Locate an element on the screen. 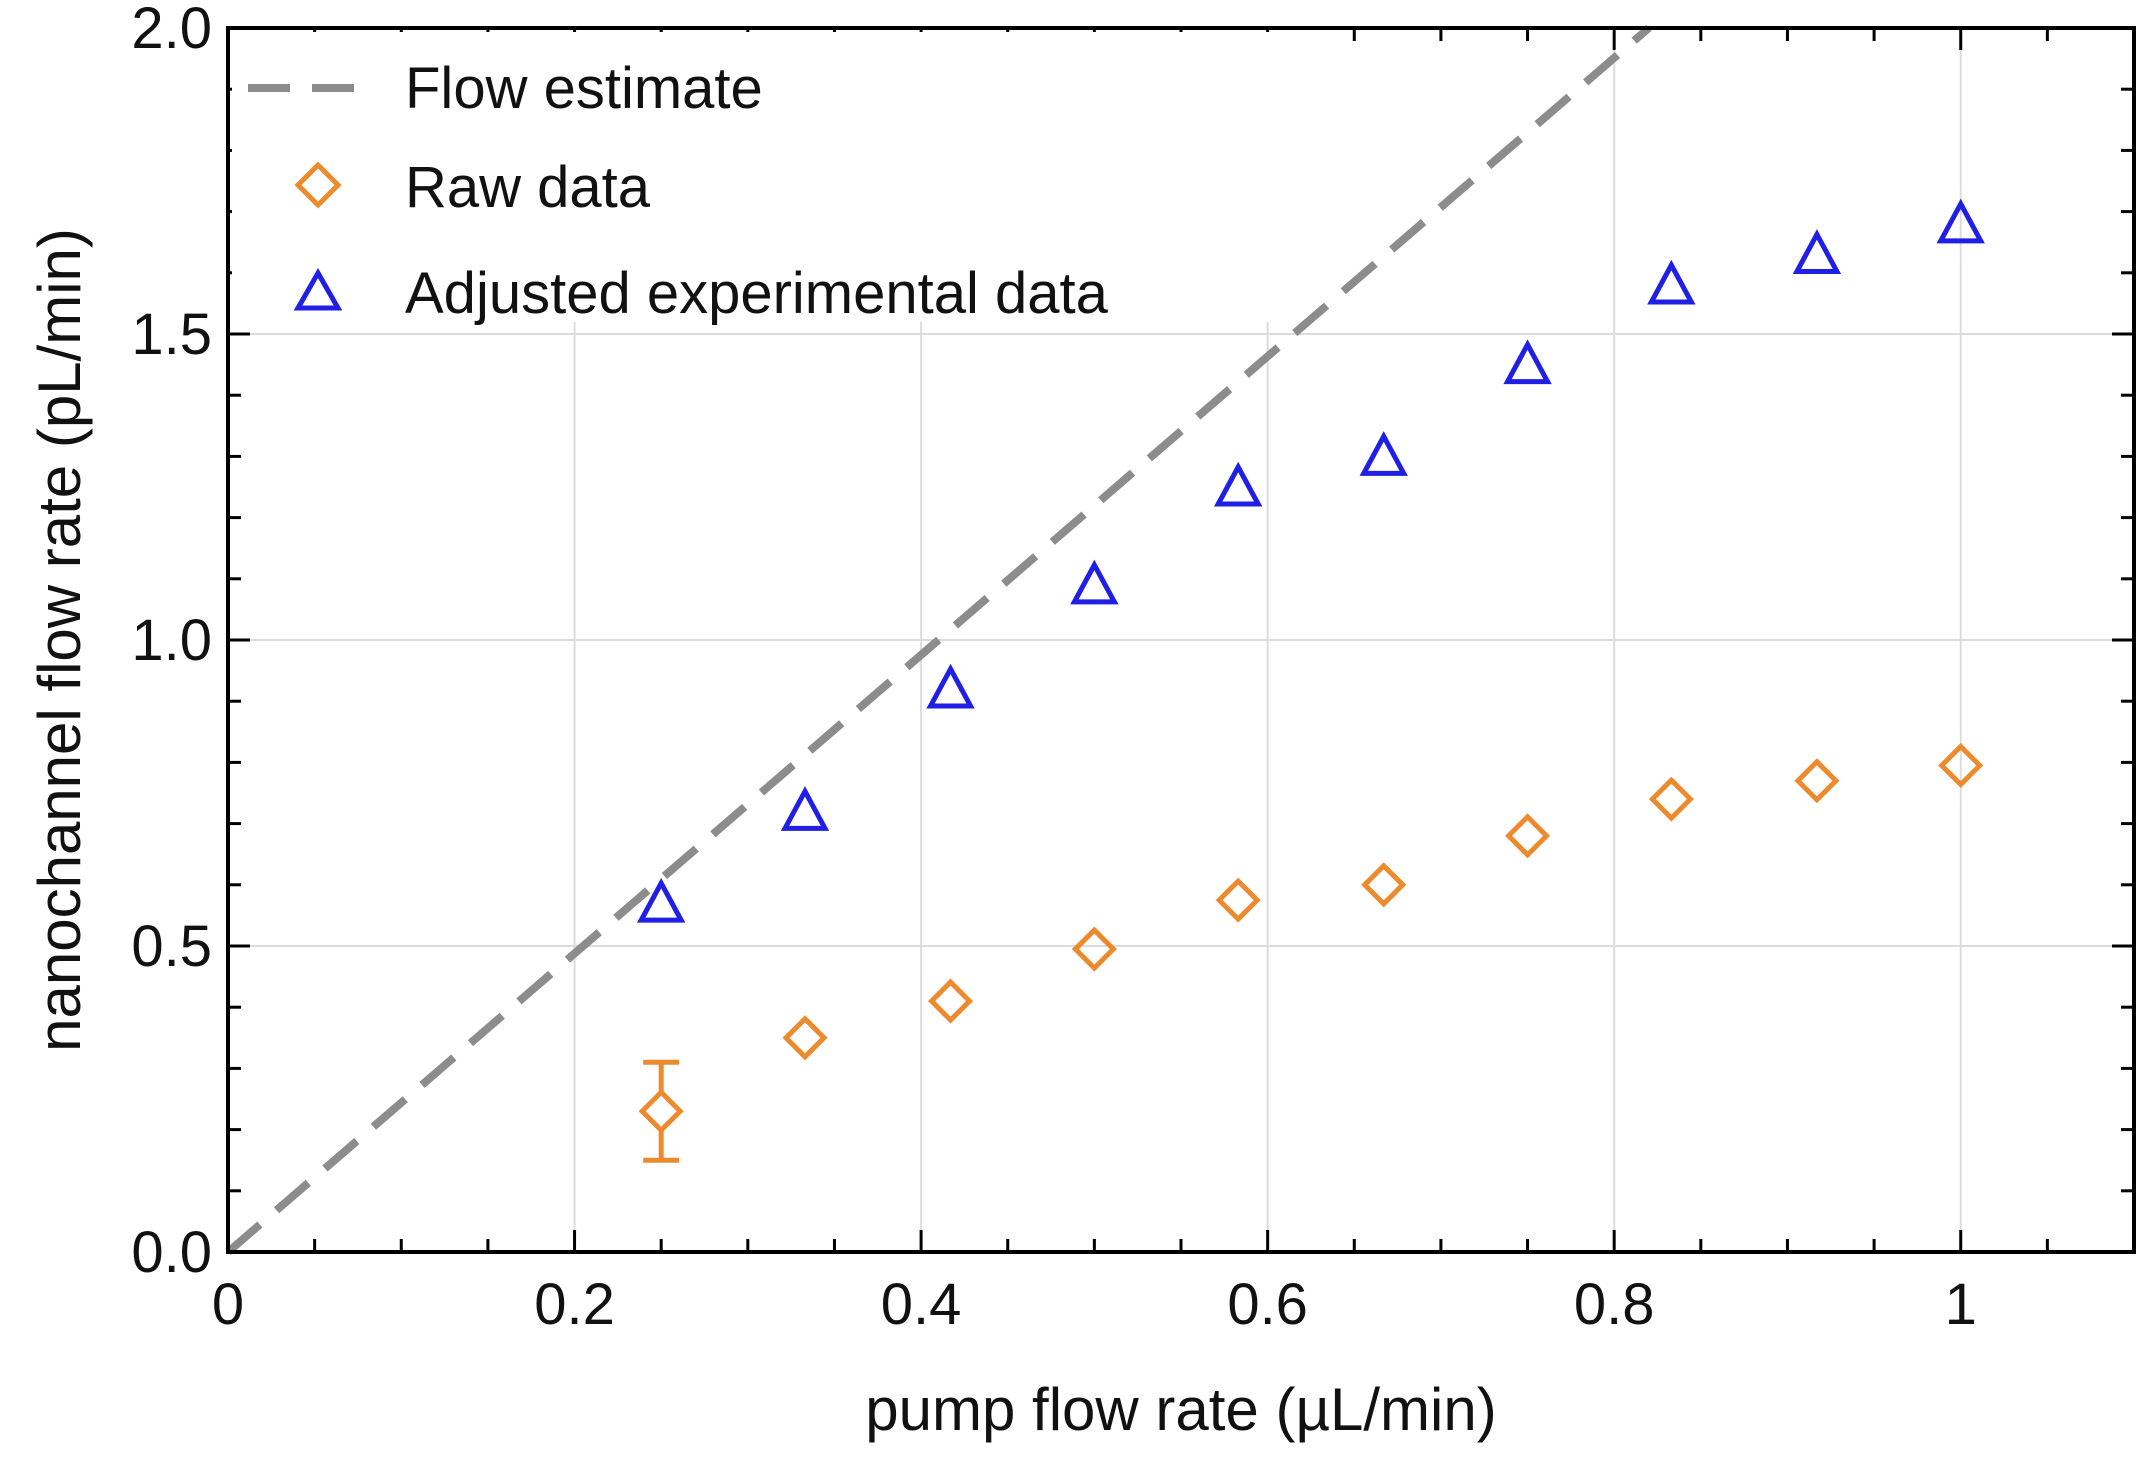 The image size is (2144, 1462). x-tick-label: 0.2 is located at coordinates (574, 1304).